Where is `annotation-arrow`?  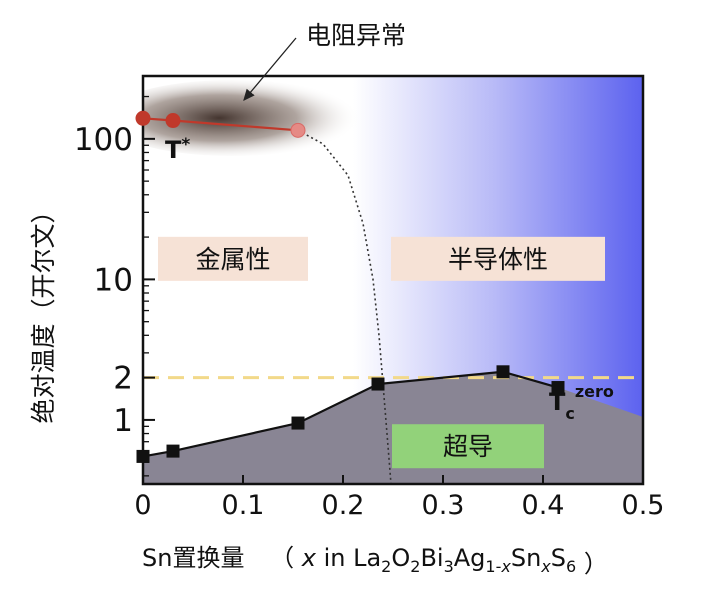 annotation-arrow is located at coordinates (270, 69).